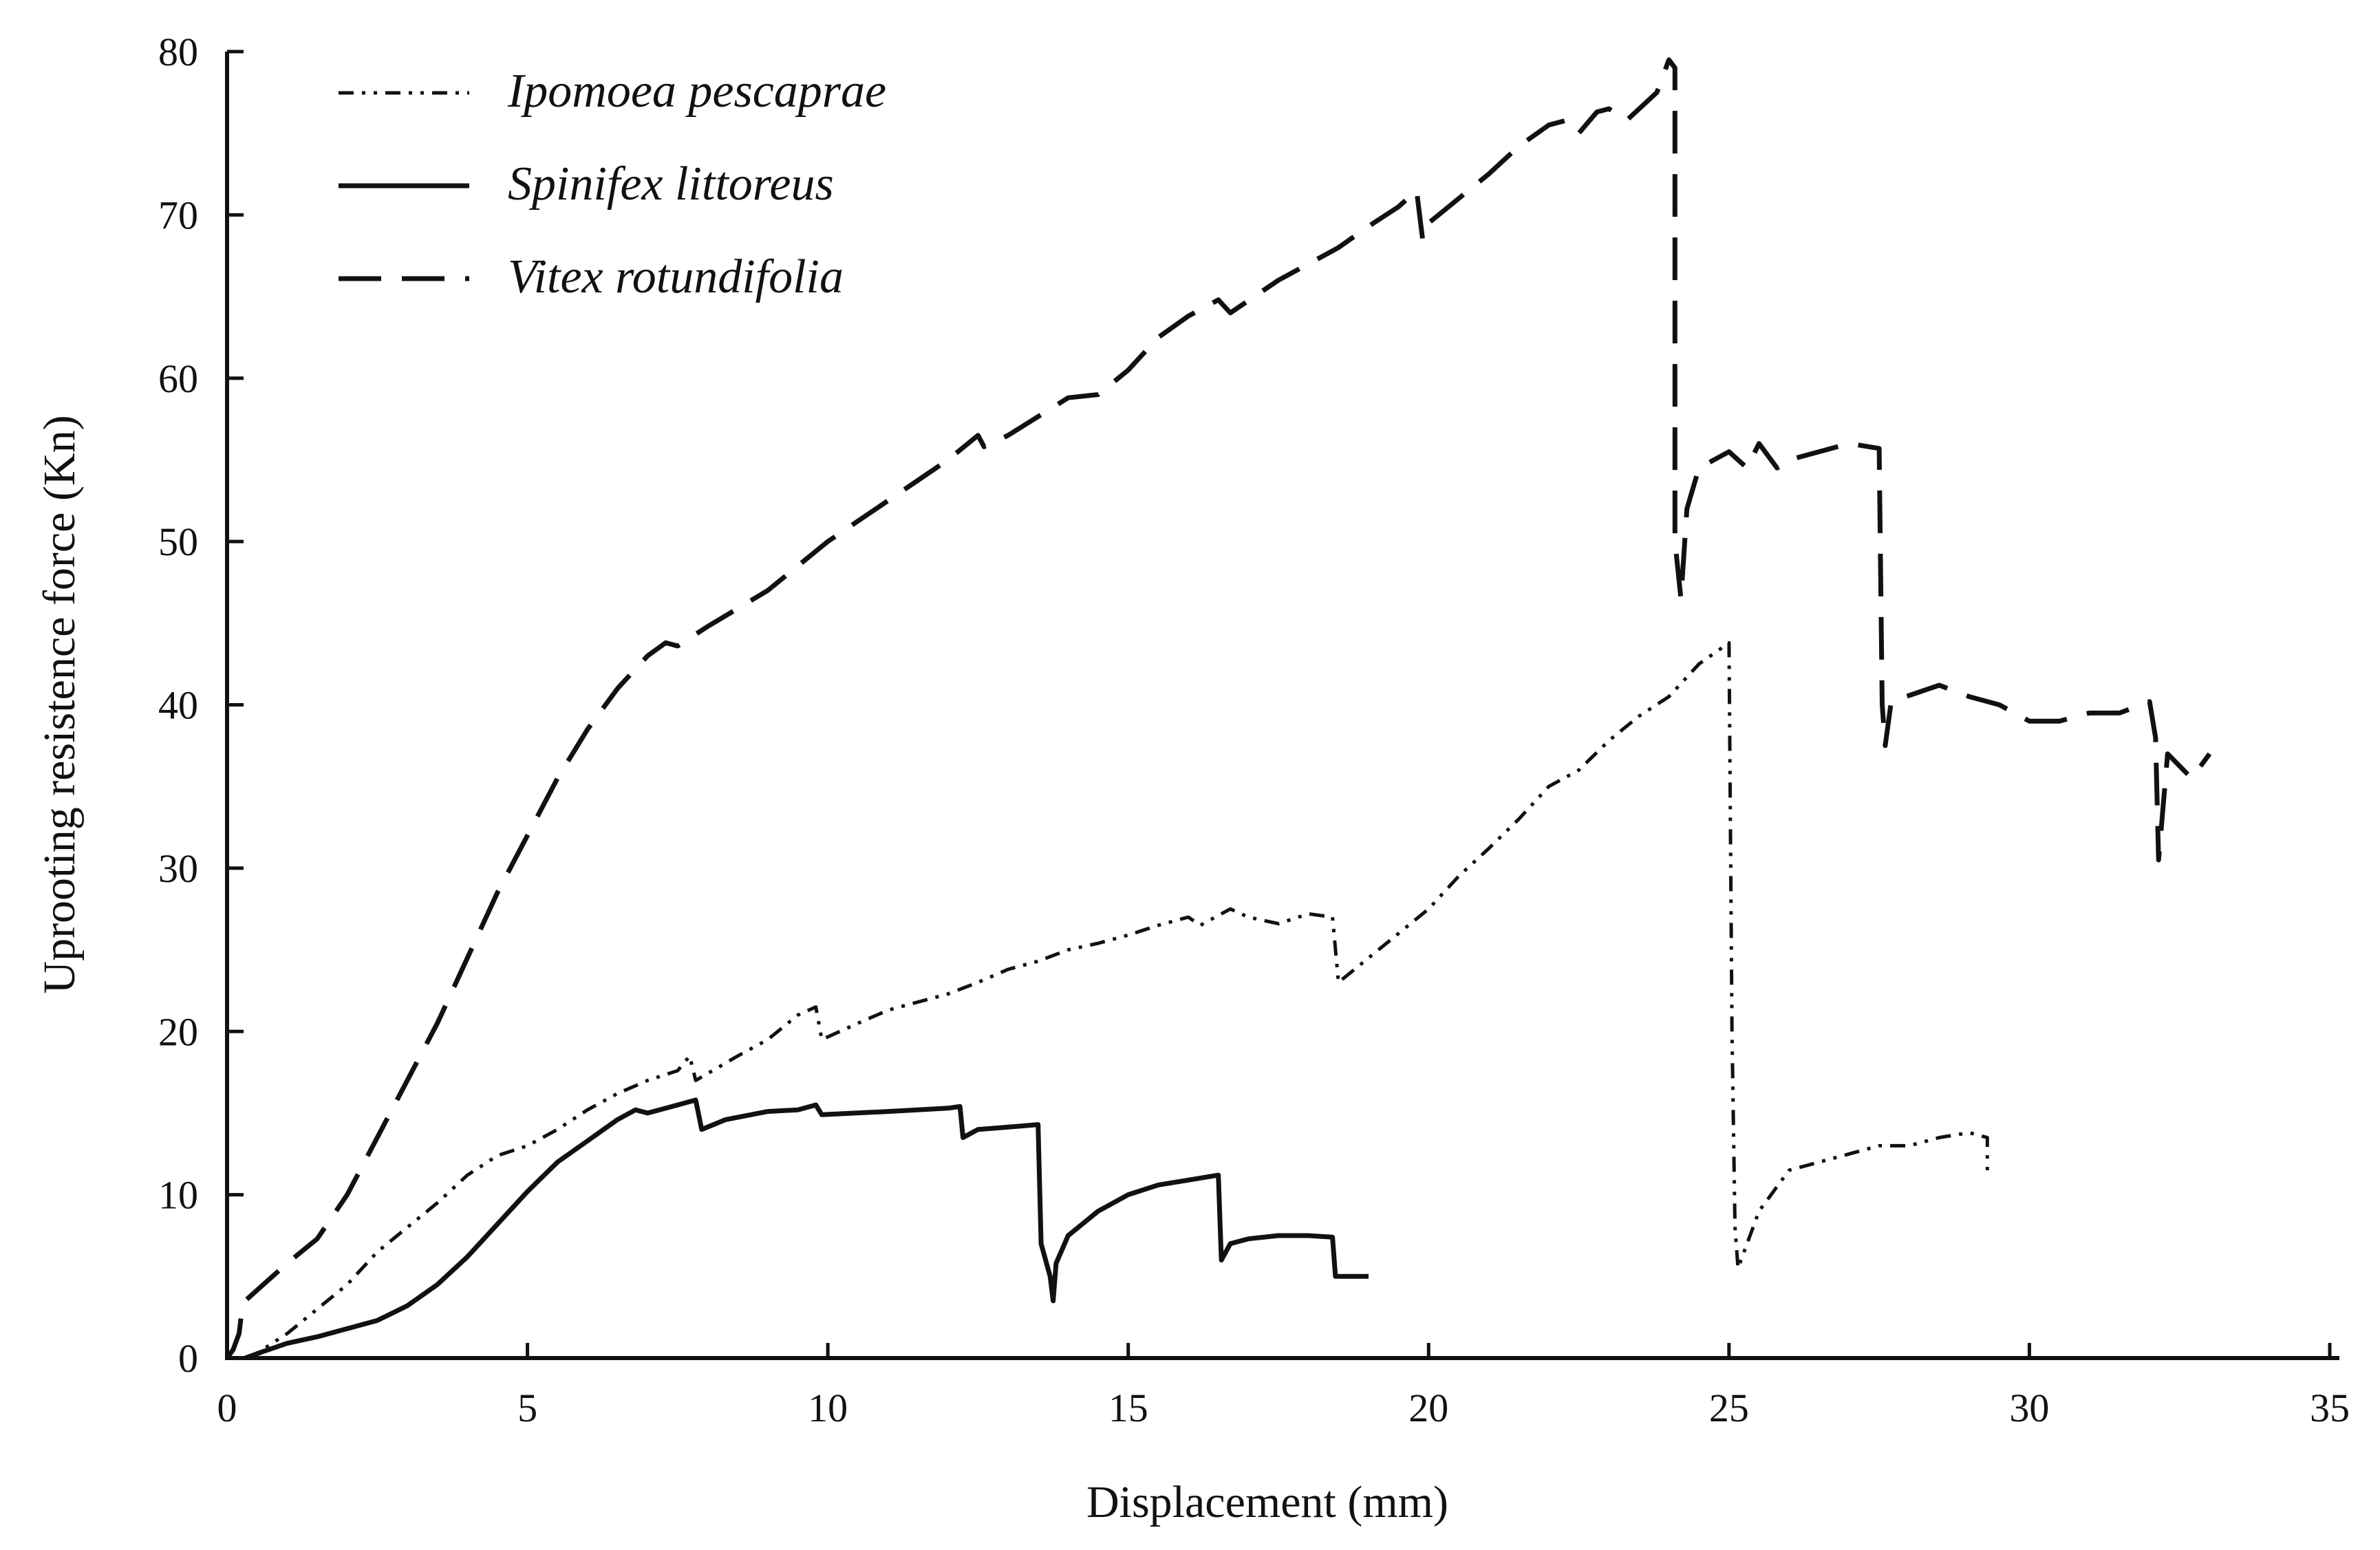 Image resolution: width=2380 pixels, height=1550 pixels. Describe the element at coordinates (178, 215) in the screenshot. I see `y-tick-label: 70` at that location.